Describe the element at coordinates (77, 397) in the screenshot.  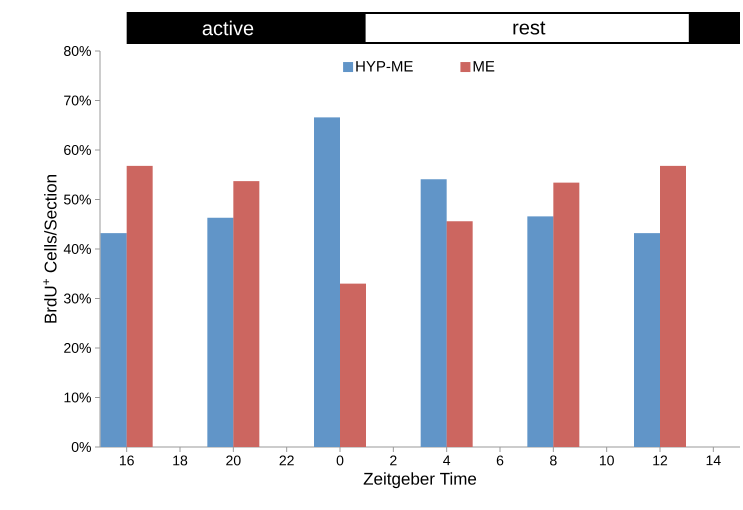
I see `y-tick-label: 10%` at that location.